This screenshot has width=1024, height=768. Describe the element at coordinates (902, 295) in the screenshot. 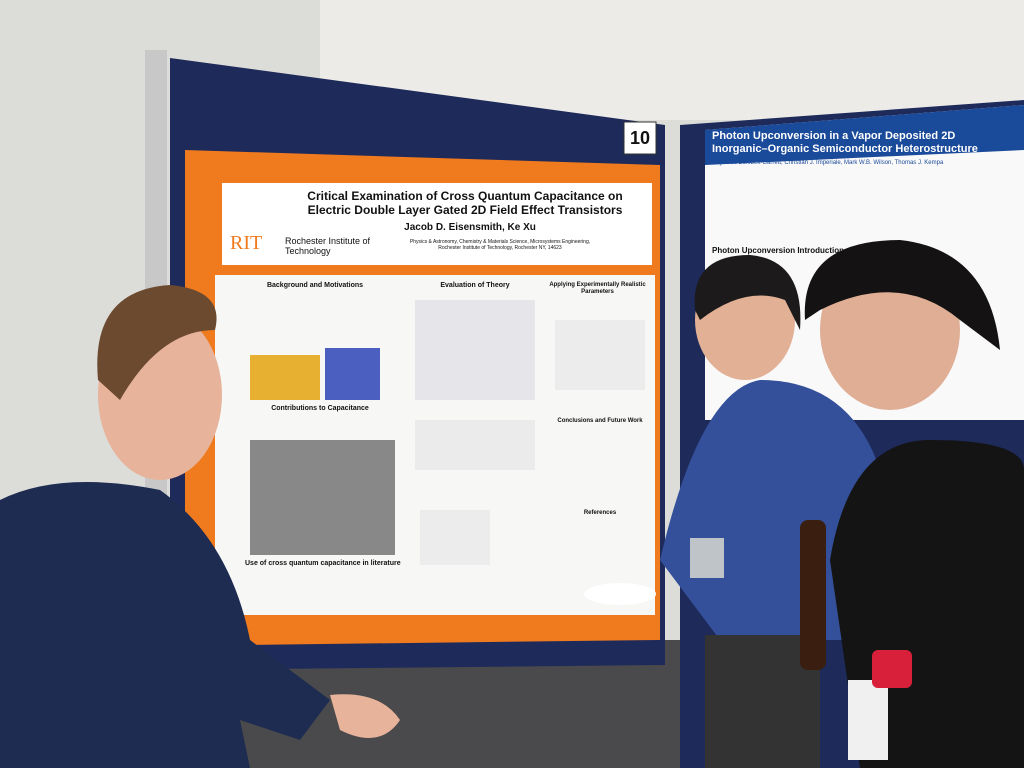

I see `person-right-hair` at that location.